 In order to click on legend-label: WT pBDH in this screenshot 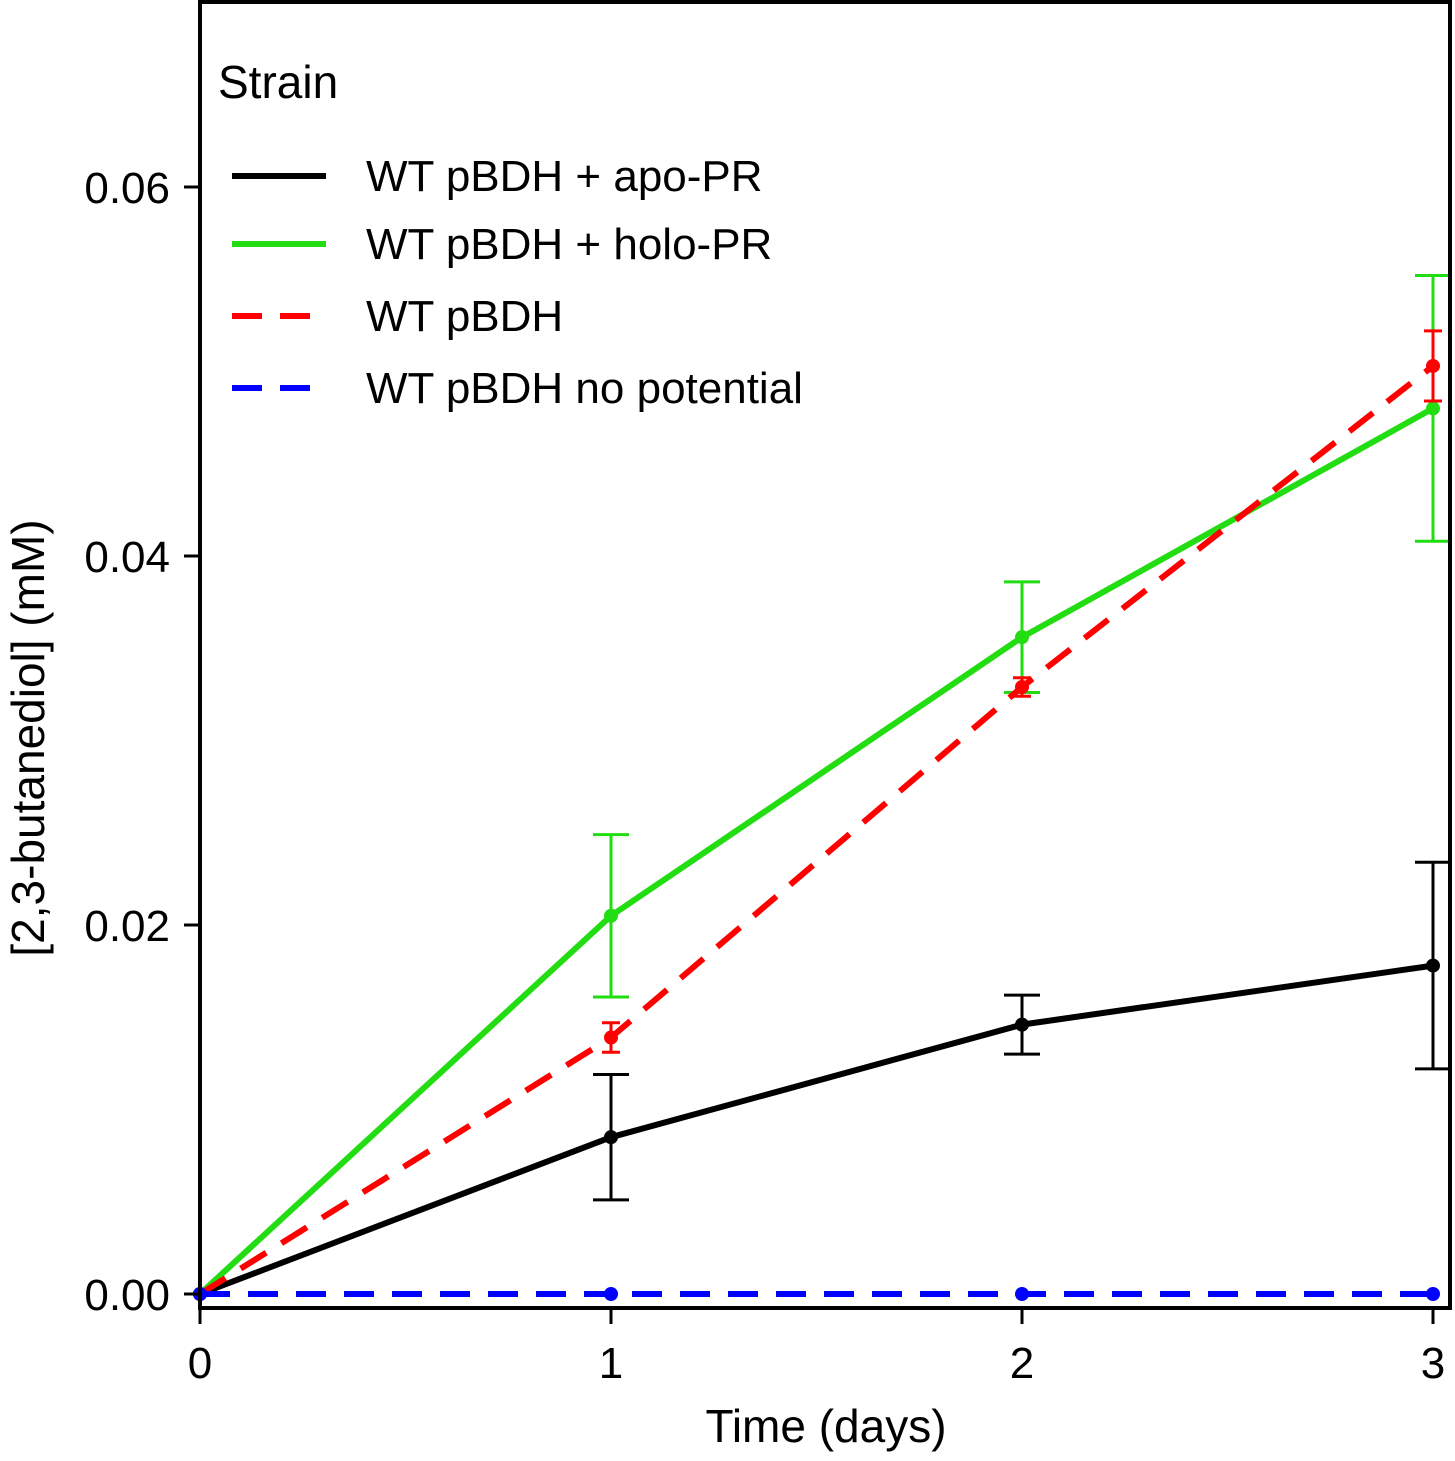, I will do `click(464, 316)`.